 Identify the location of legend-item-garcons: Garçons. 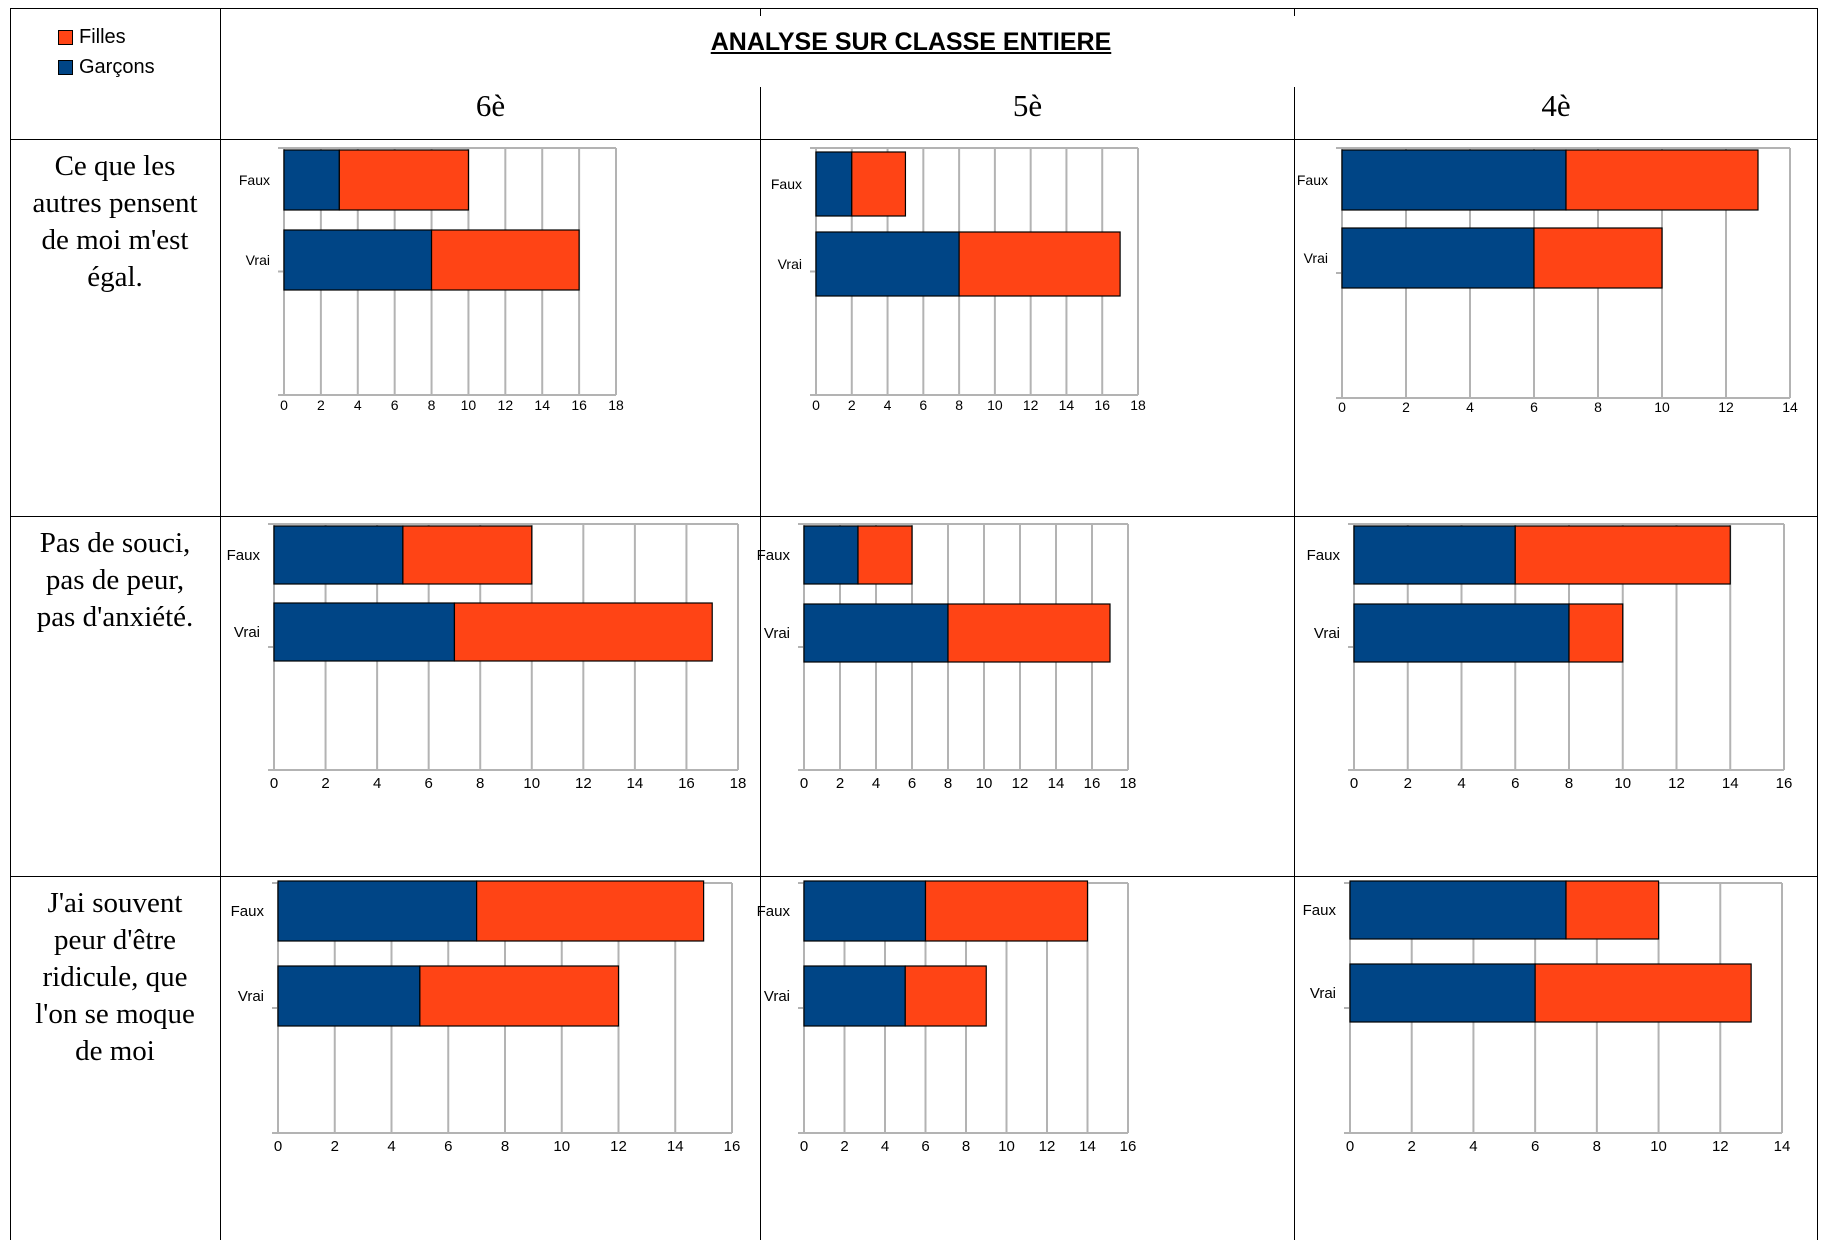
(106, 67).